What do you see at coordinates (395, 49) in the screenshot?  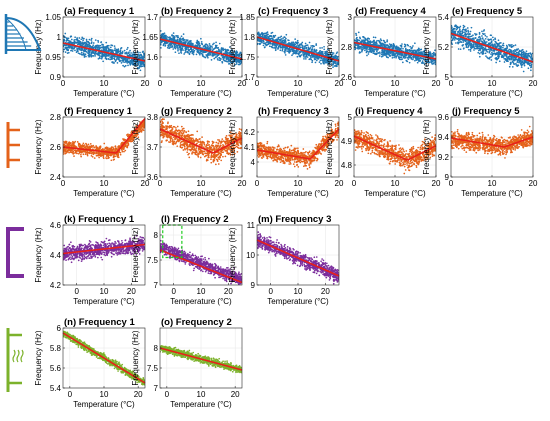 I see `scatter-points` at bounding box center [395, 49].